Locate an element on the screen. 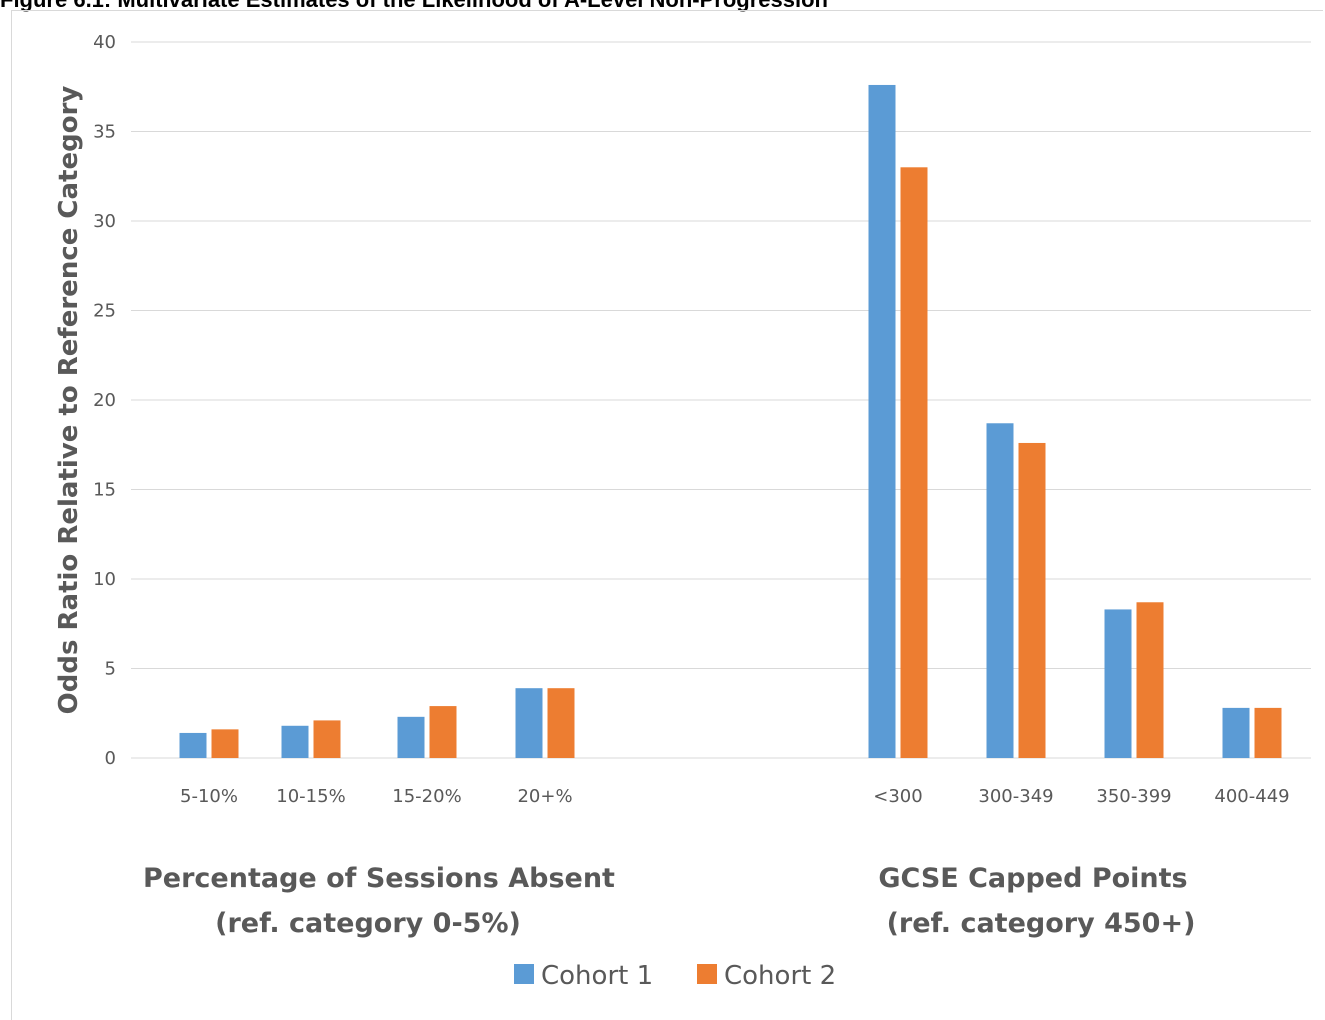 The width and height of the screenshot is (1325, 1020). legend-label-cohort-1: Cohort 1 is located at coordinates (597, 976).